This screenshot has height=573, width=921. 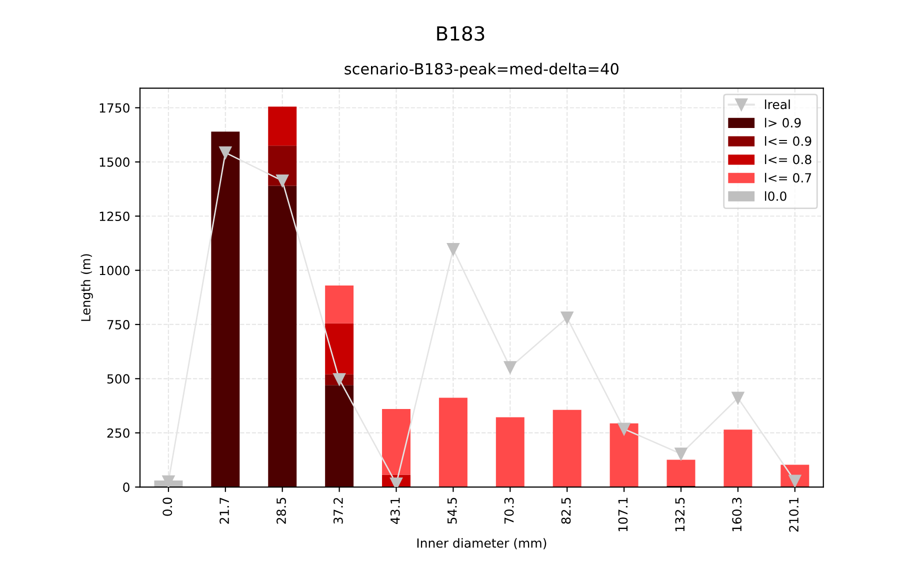 What do you see at coordinates (115, 217) in the screenshot?
I see `y-tick-label: 1250` at bounding box center [115, 217].